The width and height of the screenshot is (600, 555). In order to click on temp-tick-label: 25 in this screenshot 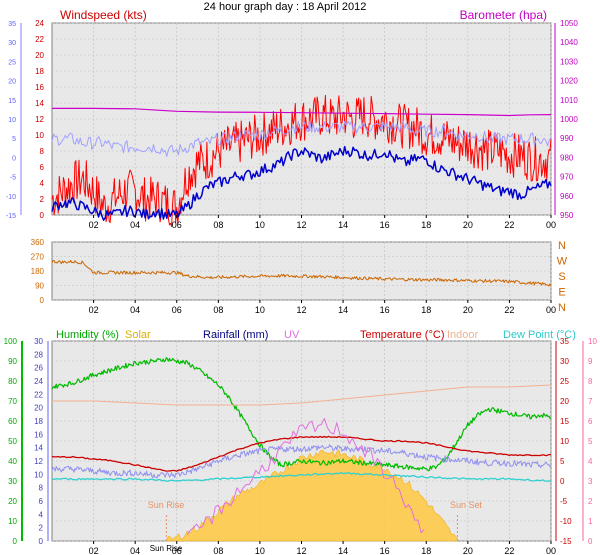, I will do `click(564, 381)`.